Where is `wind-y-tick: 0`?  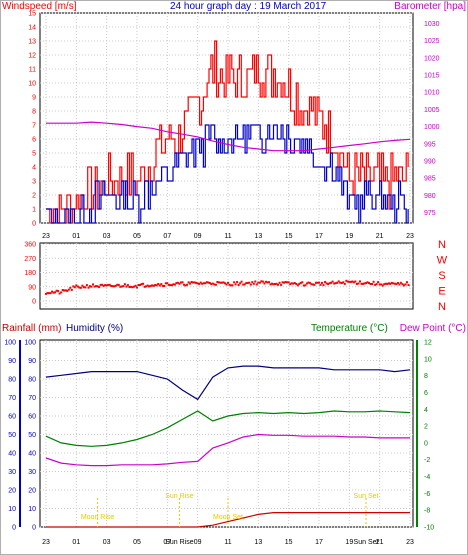
wind-y-tick: 0 is located at coordinates (34, 224).